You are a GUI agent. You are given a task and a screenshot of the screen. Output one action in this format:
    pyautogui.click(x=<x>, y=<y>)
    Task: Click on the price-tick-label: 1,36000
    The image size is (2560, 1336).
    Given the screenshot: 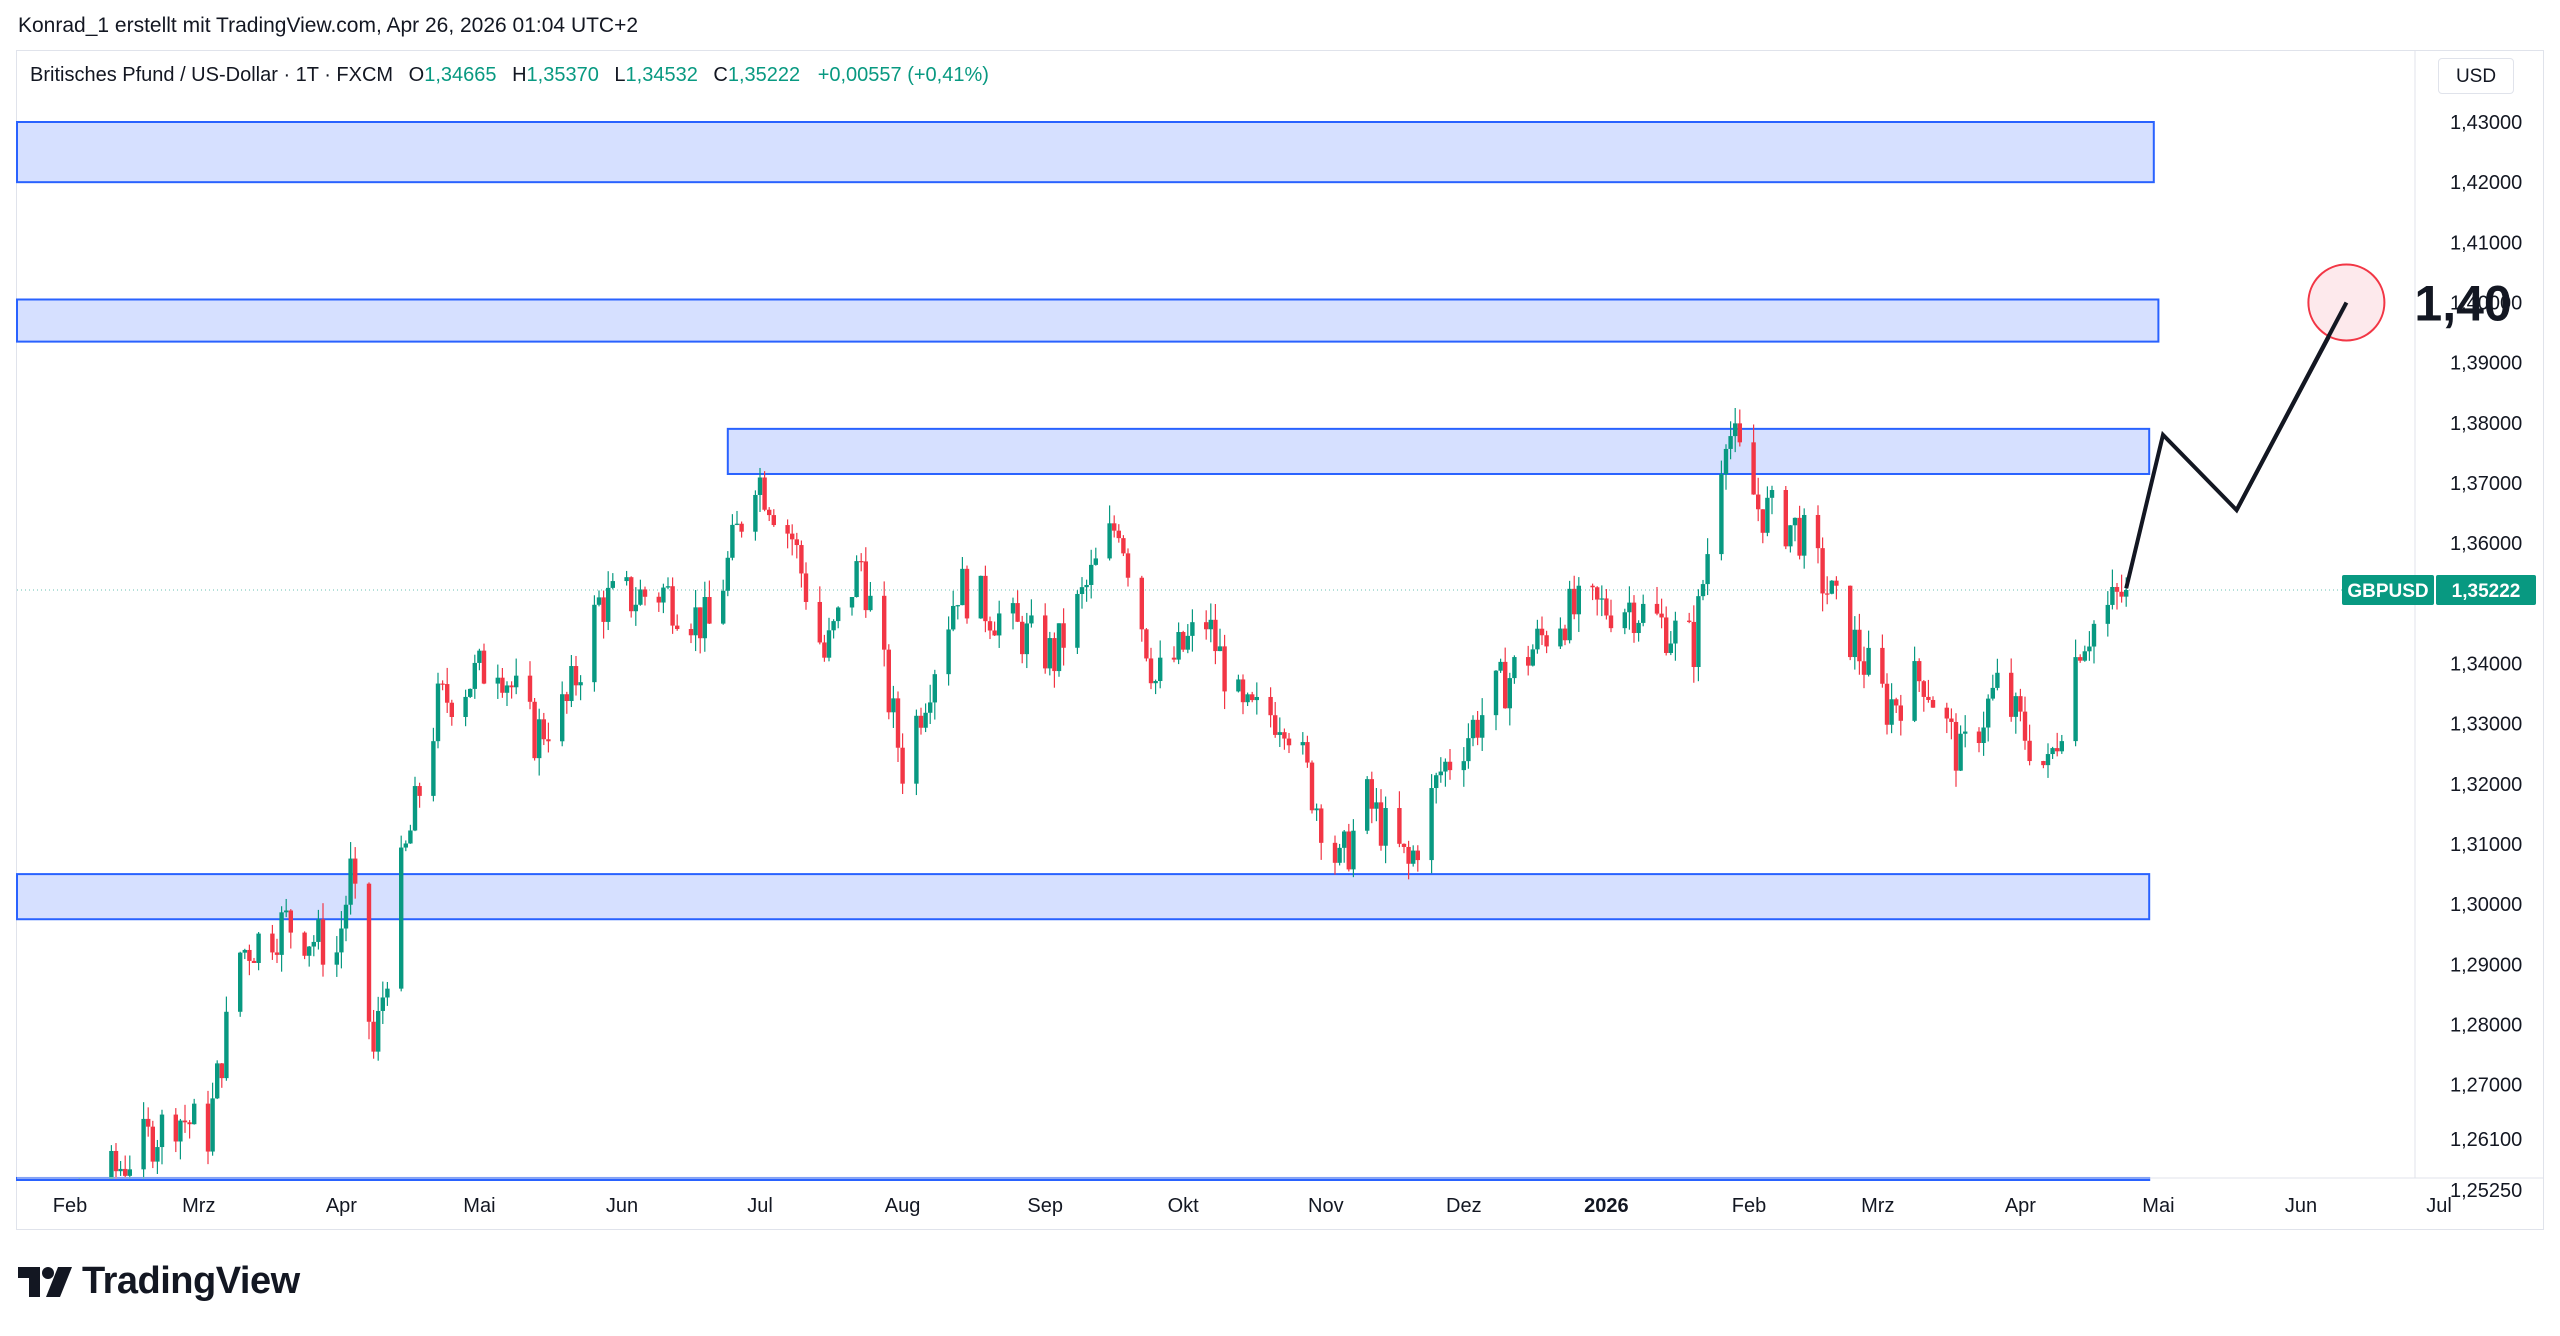 What is the action you would take?
    pyautogui.click(x=2486, y=544)
    